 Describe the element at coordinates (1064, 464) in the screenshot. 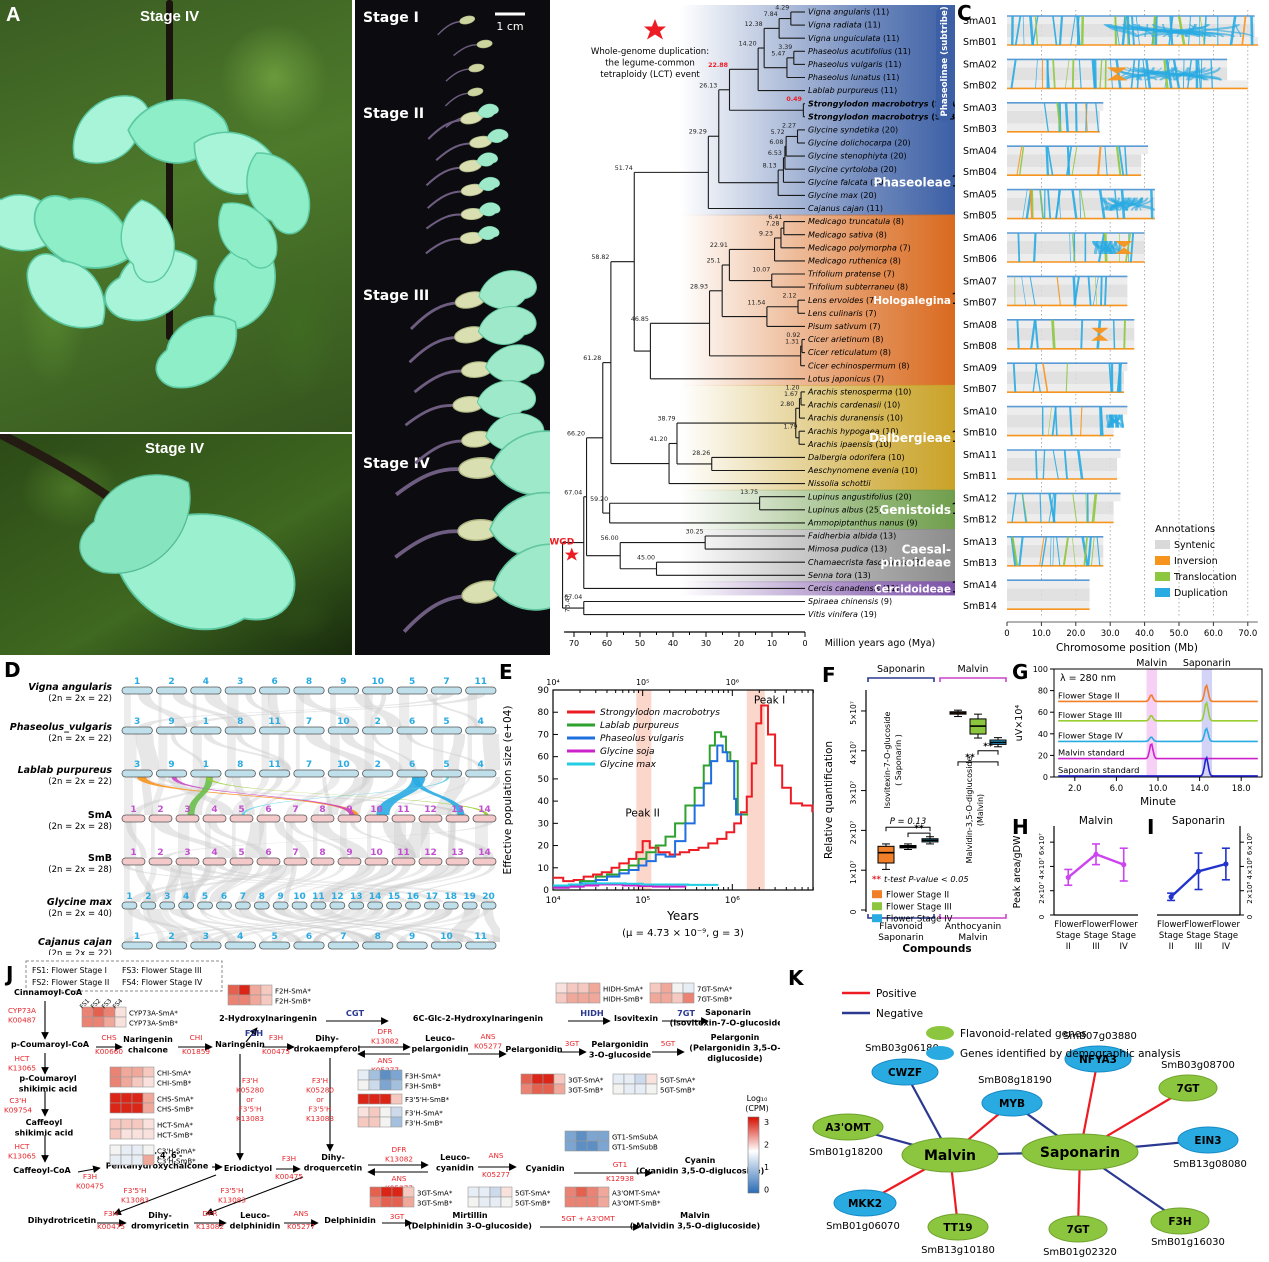

I see `chromosome-pair-SmA11` at that location.